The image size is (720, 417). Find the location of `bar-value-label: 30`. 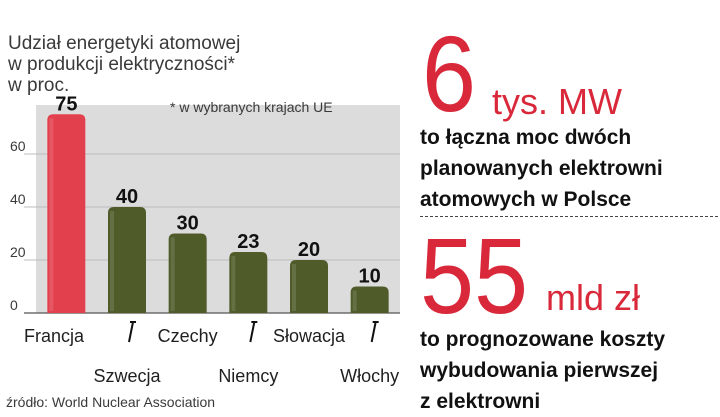

bar-value-label: 30 is located at coordinates (188, 224).